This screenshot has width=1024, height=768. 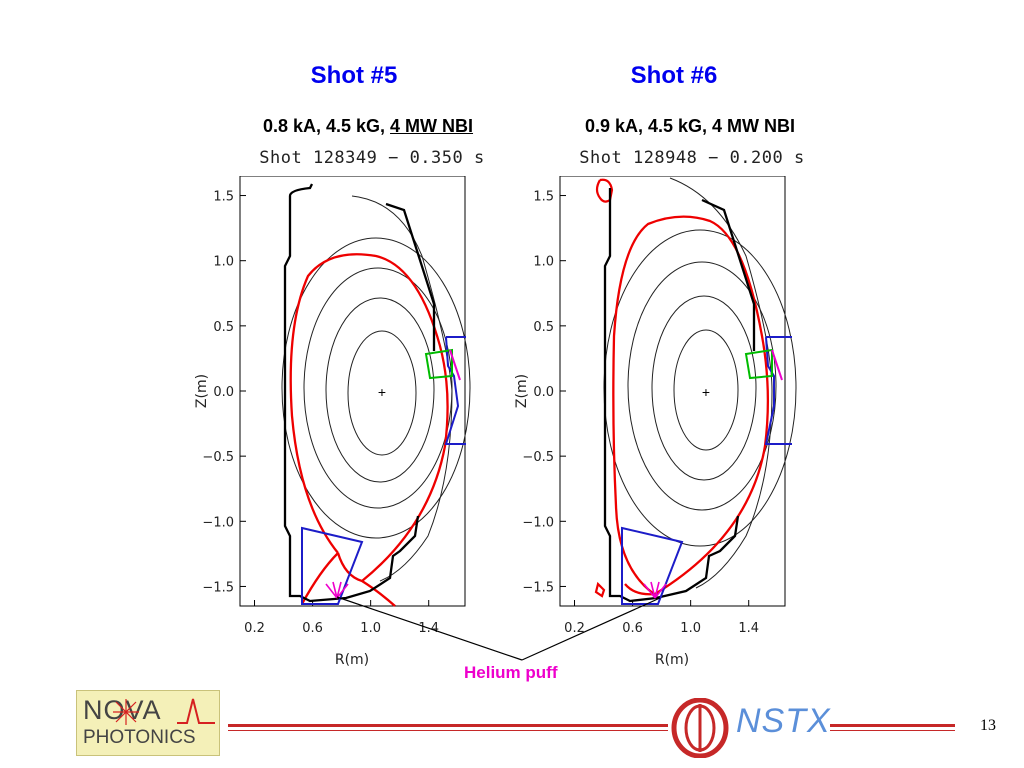 I want to click on nova-star-icon, so click(x=126, y=712).